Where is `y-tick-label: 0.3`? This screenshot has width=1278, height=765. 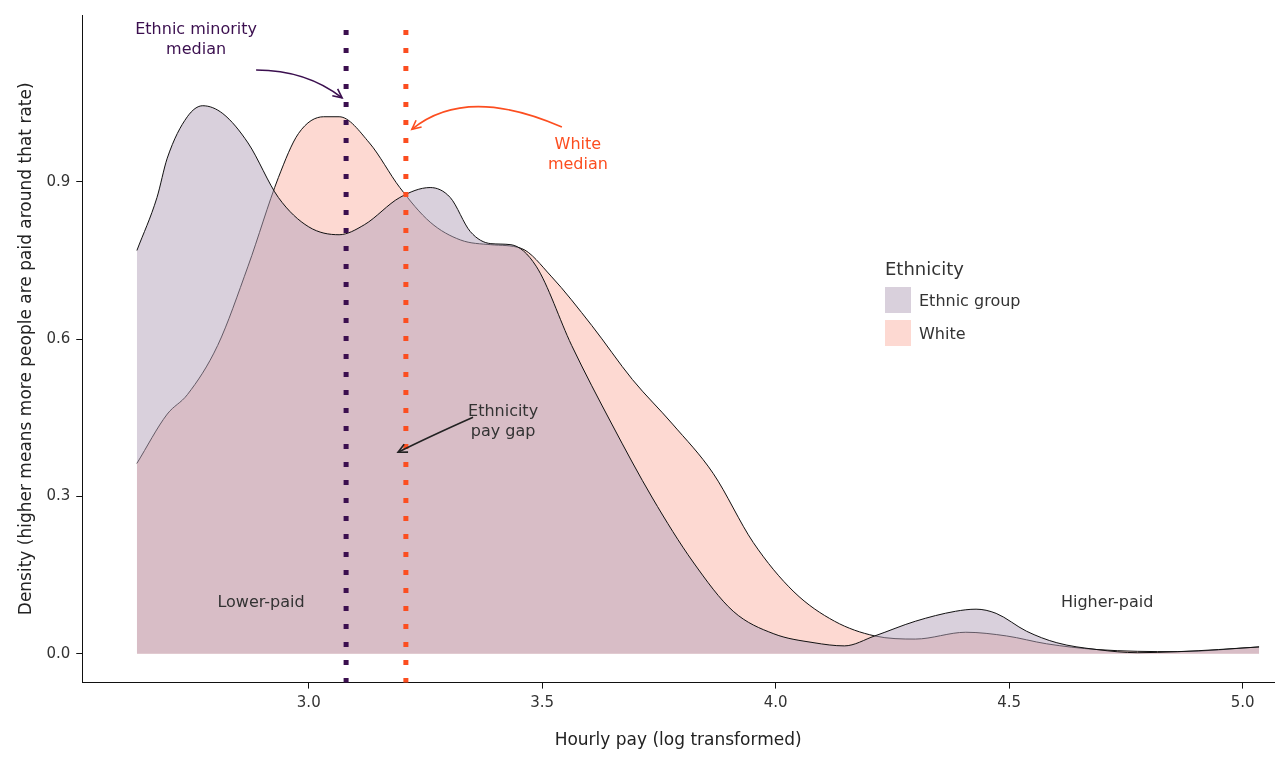 y-tick-label: 0.3 is located at coordinates (58, 495).